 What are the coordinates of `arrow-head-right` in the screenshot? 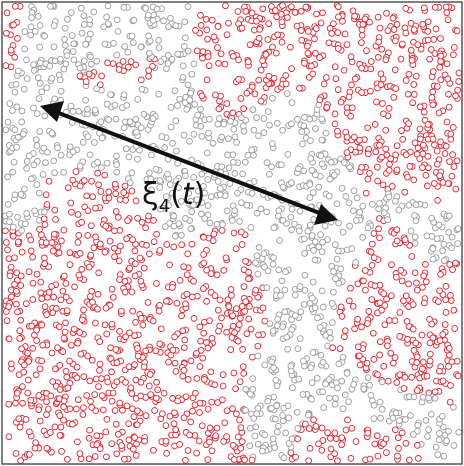 It's located at (326, 214).